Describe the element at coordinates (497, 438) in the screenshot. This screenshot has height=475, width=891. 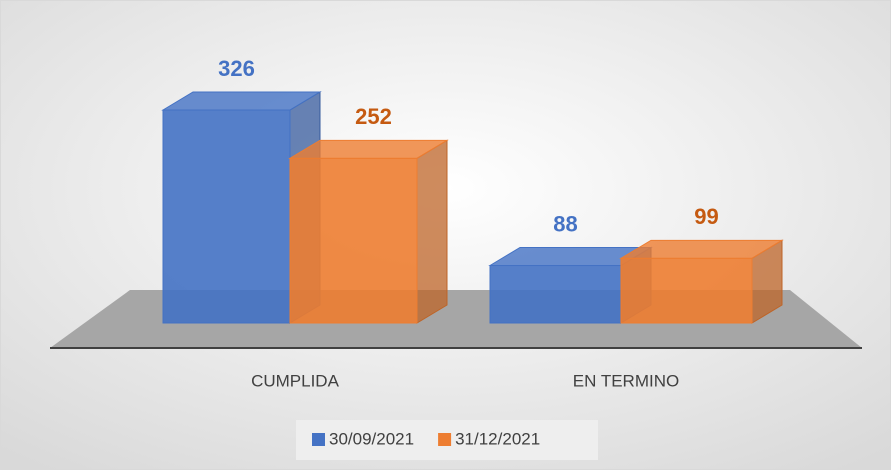
I see `legend-label: 31/12/2021` at that location.